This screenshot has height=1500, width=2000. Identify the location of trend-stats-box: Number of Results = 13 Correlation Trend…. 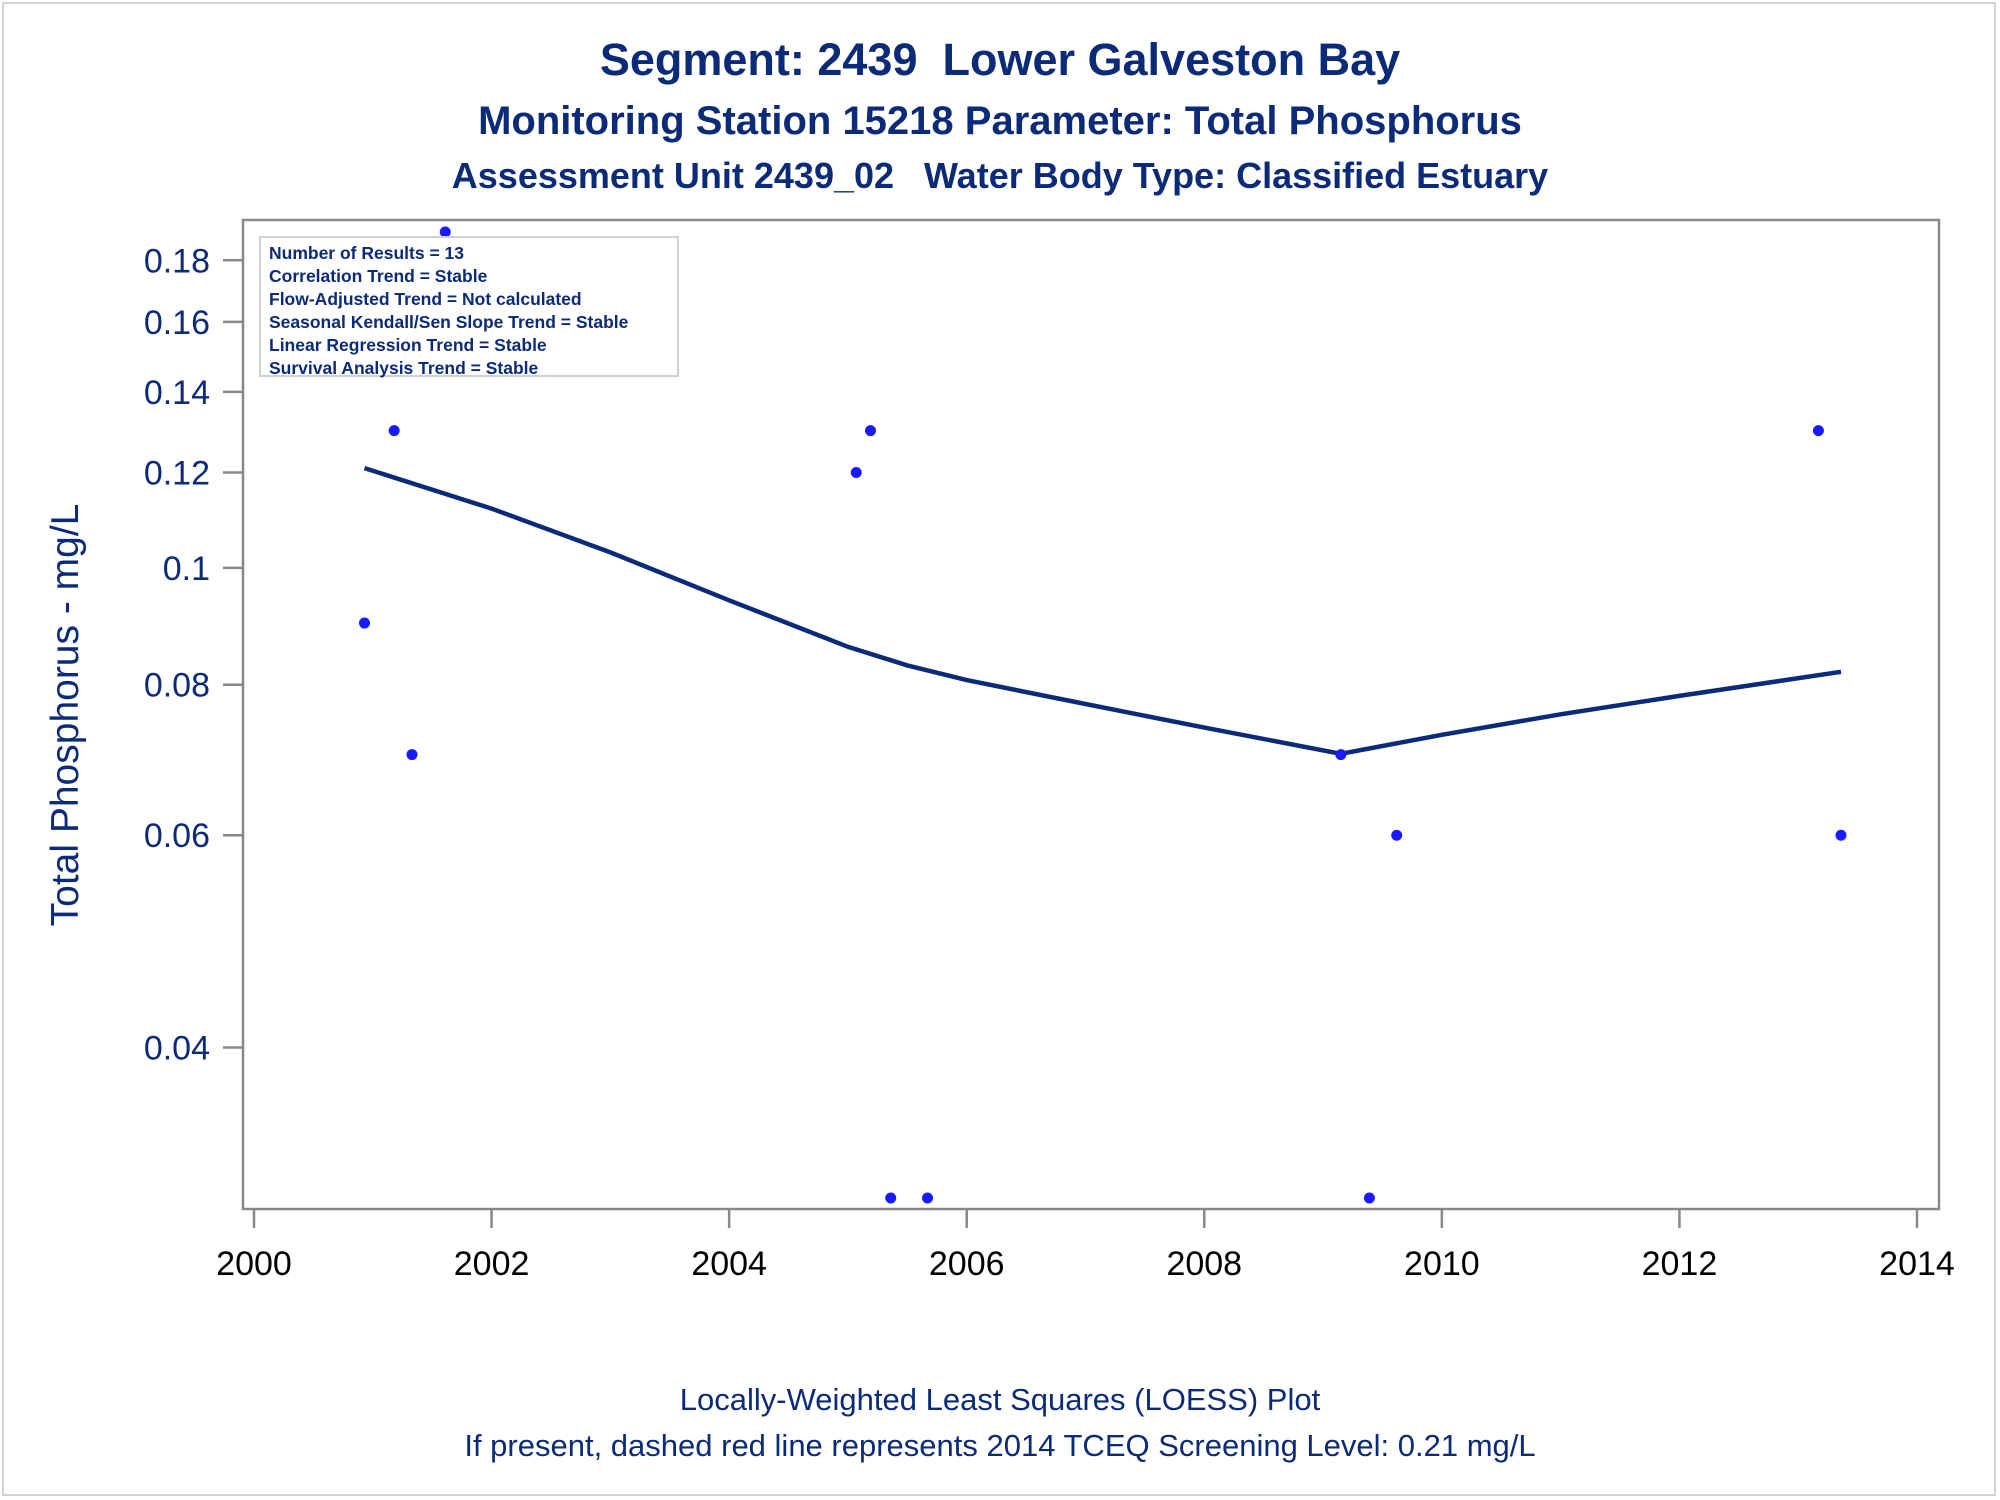
(469, 307).